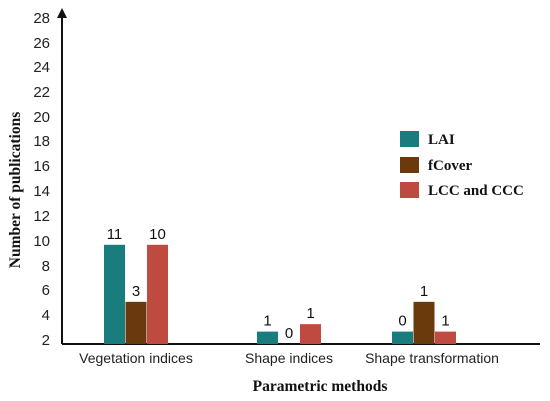  I want to click on legend-label: LAI, so click(441, 140).